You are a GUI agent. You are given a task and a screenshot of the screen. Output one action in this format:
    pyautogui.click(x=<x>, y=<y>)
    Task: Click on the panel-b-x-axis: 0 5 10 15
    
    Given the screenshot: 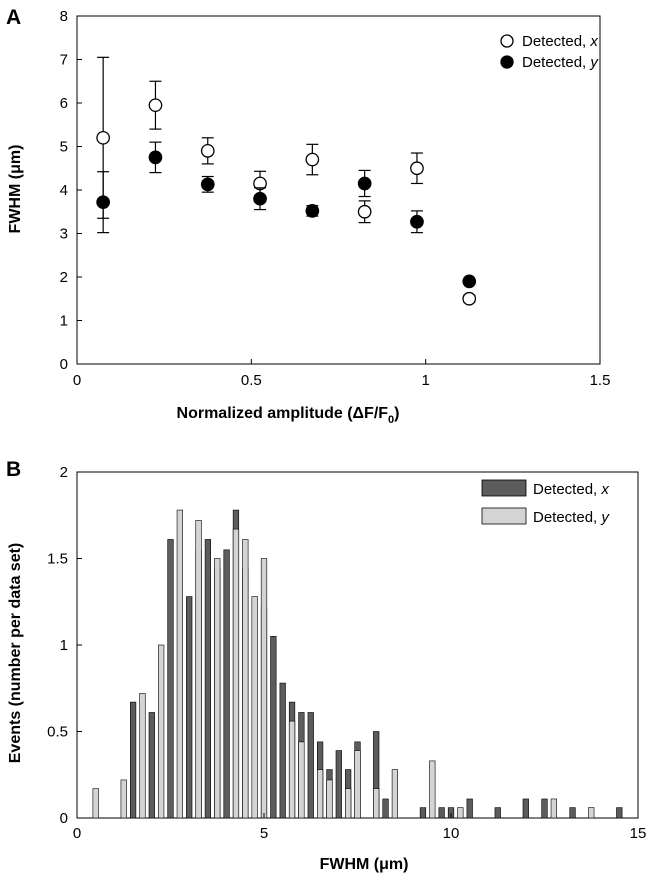 What is the action you would take?
    pyautogui.click(x=360, y=827)
    